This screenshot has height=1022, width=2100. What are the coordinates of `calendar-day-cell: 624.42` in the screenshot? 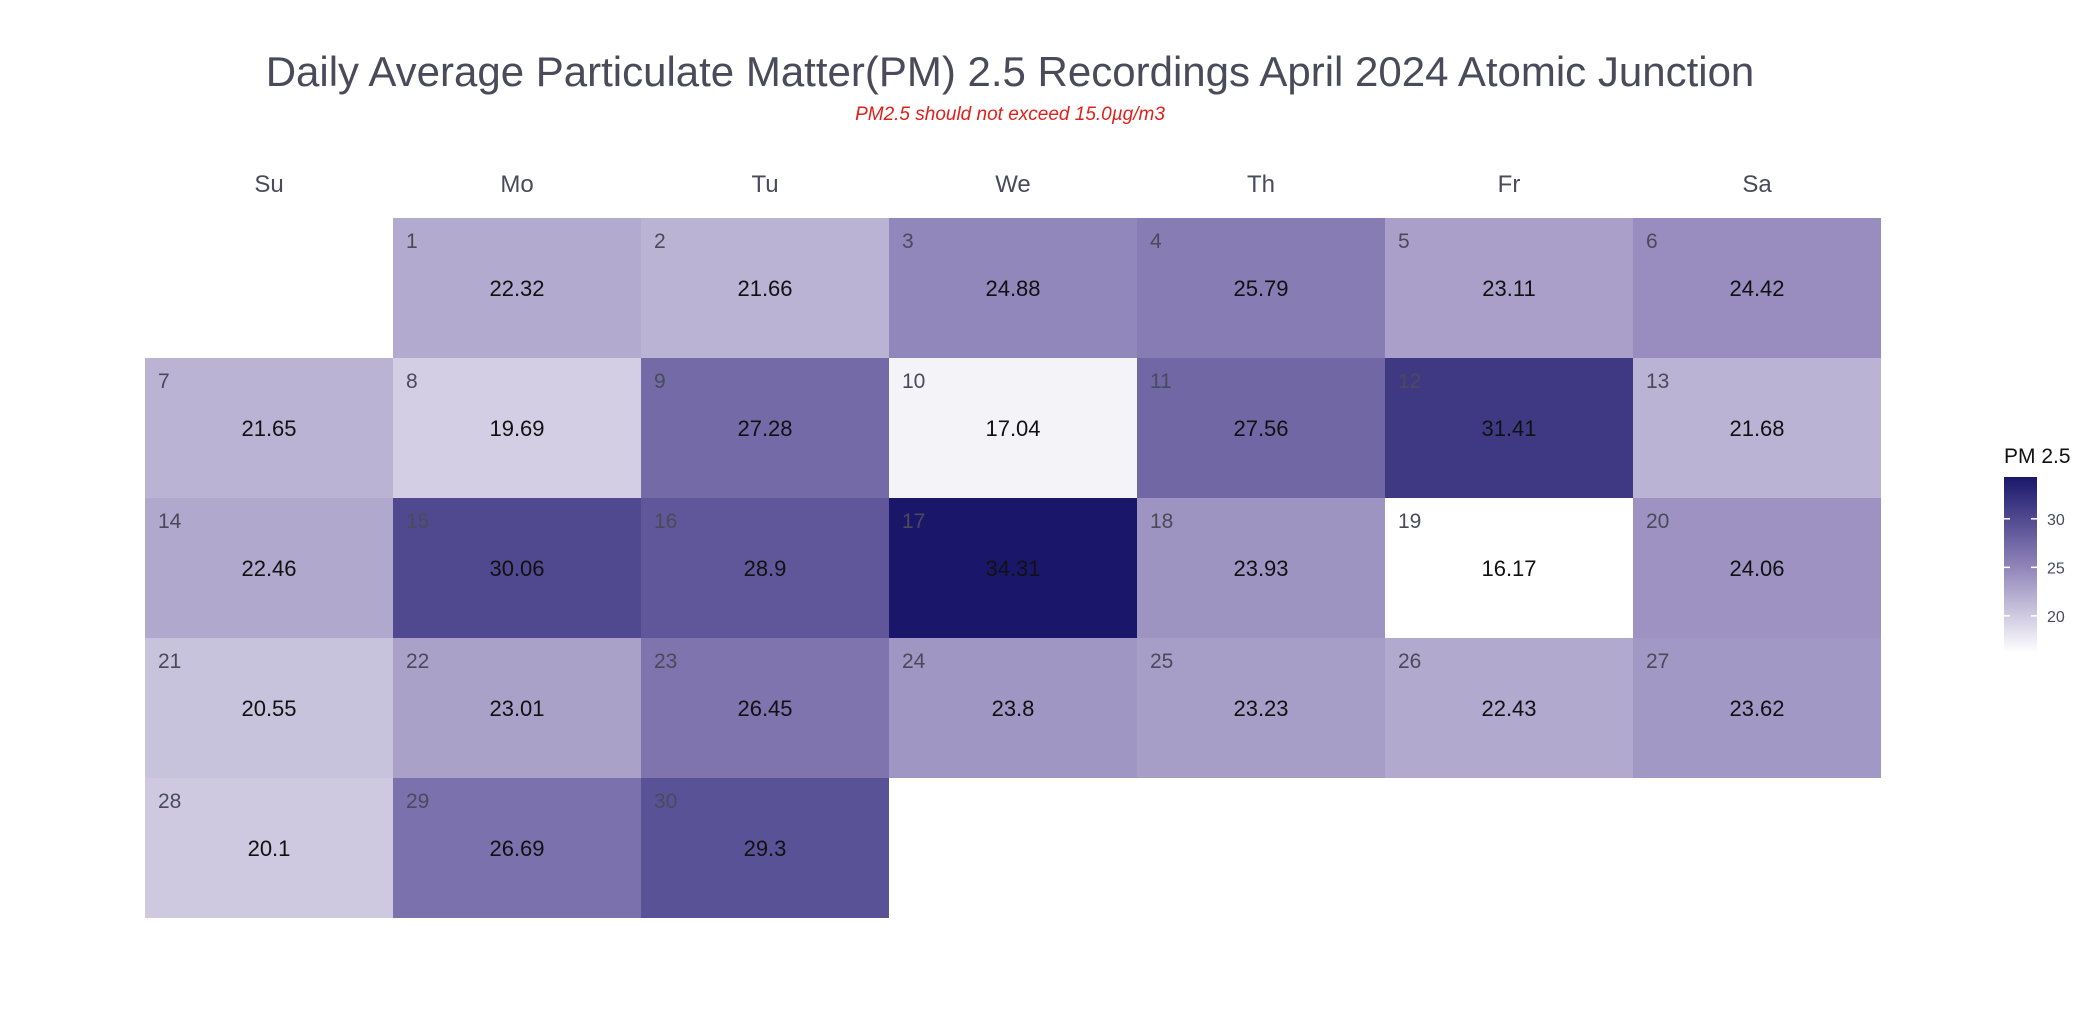 It's located at (1757, 288).